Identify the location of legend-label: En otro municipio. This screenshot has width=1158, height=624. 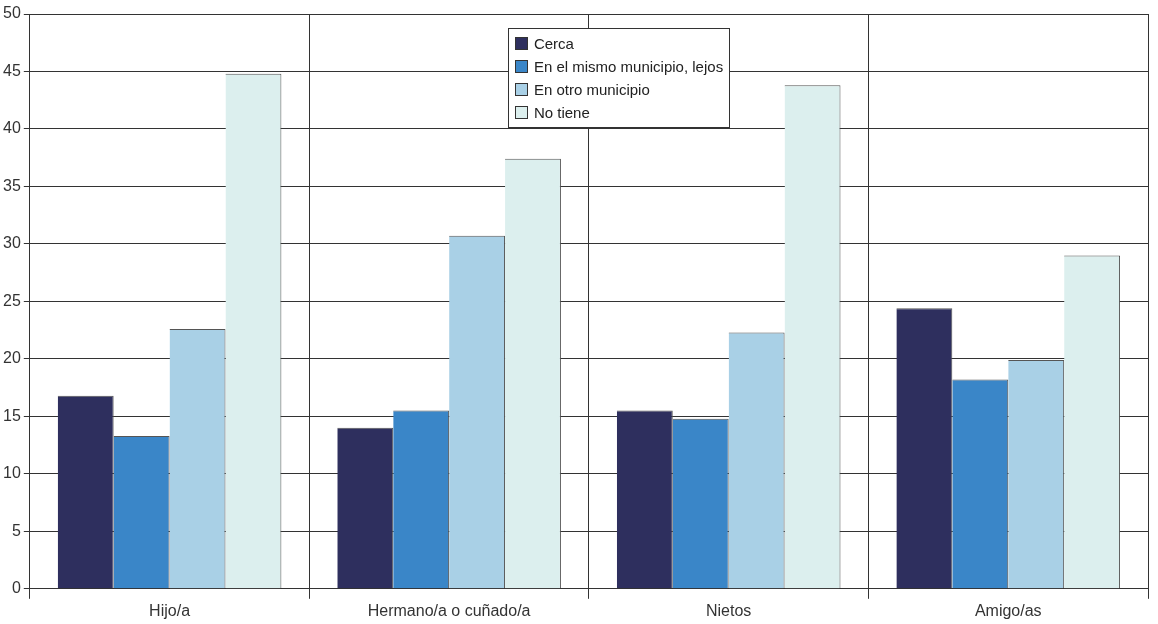
(591, 89).